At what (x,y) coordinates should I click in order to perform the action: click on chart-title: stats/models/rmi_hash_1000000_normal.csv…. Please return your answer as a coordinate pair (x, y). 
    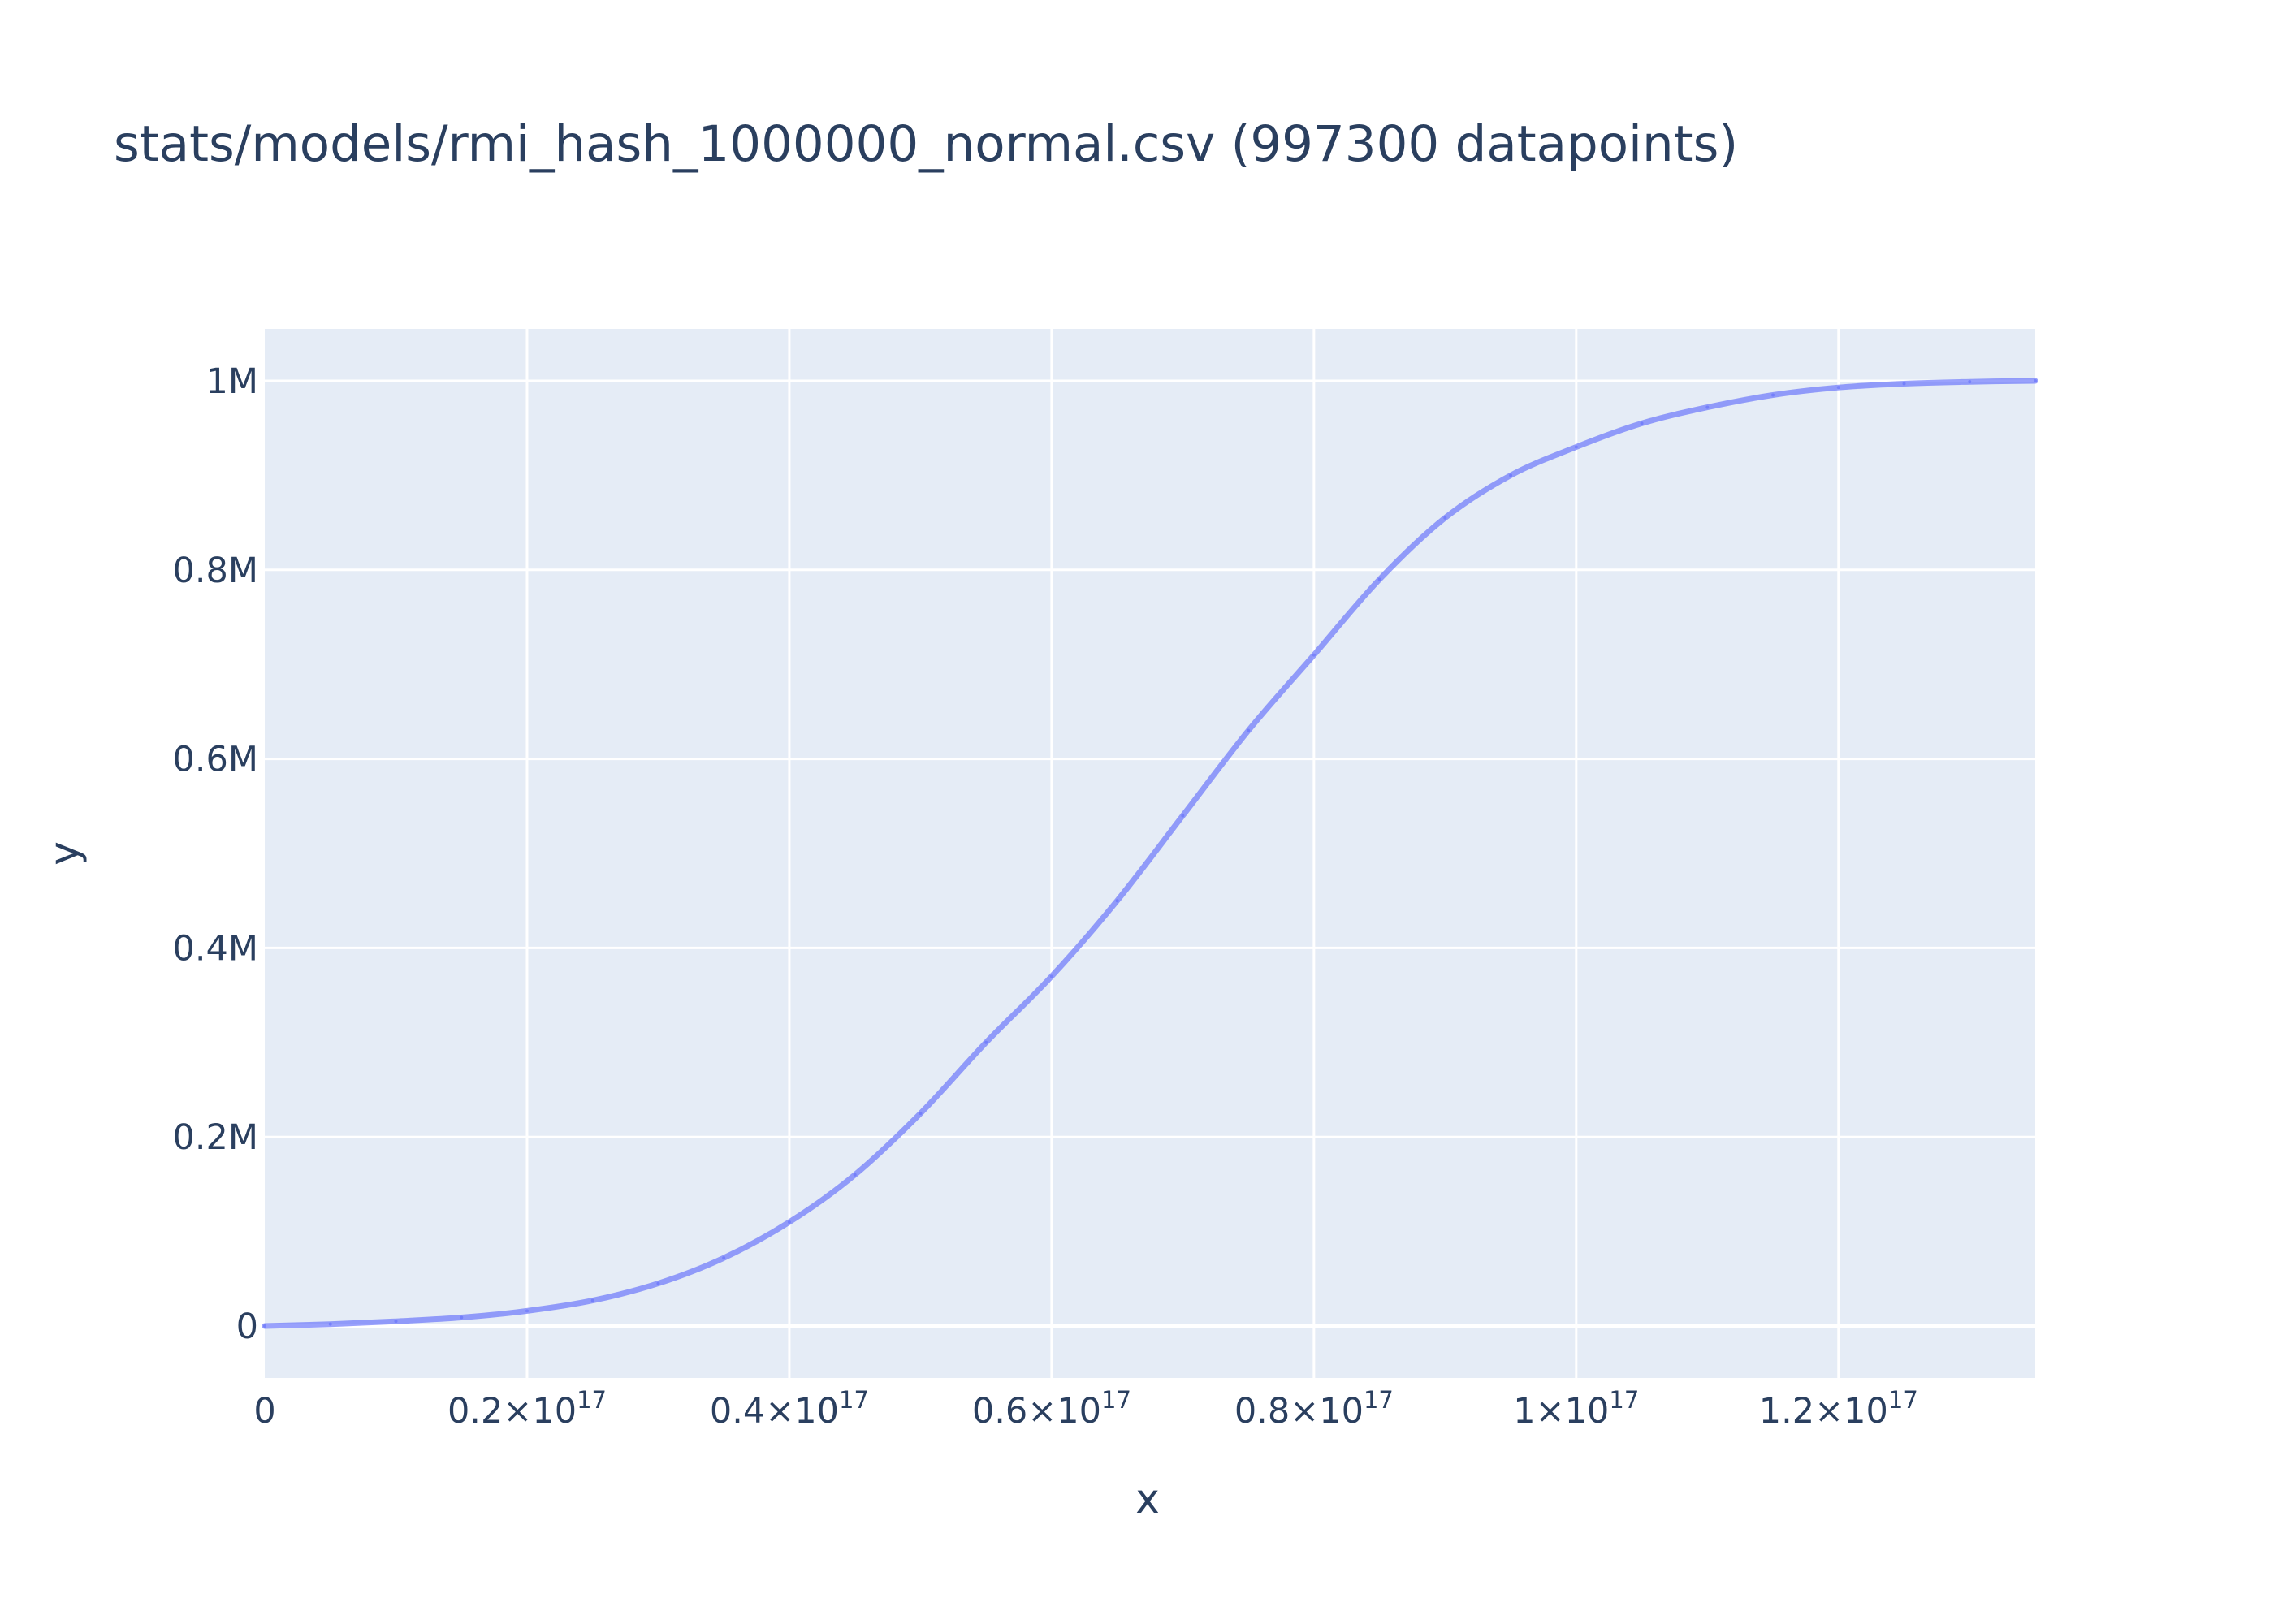
    Looking at the image, I should click on (926, 144).